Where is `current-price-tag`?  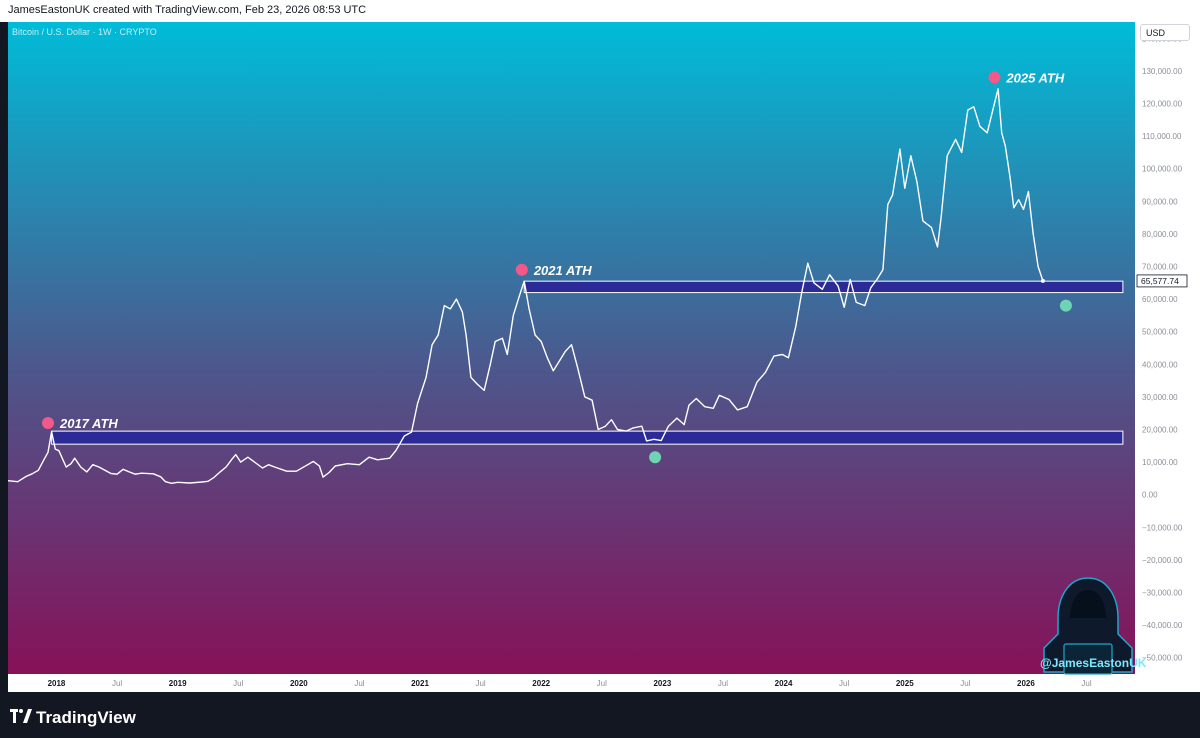 current-price-tag is located at coordinates (1162, 281).